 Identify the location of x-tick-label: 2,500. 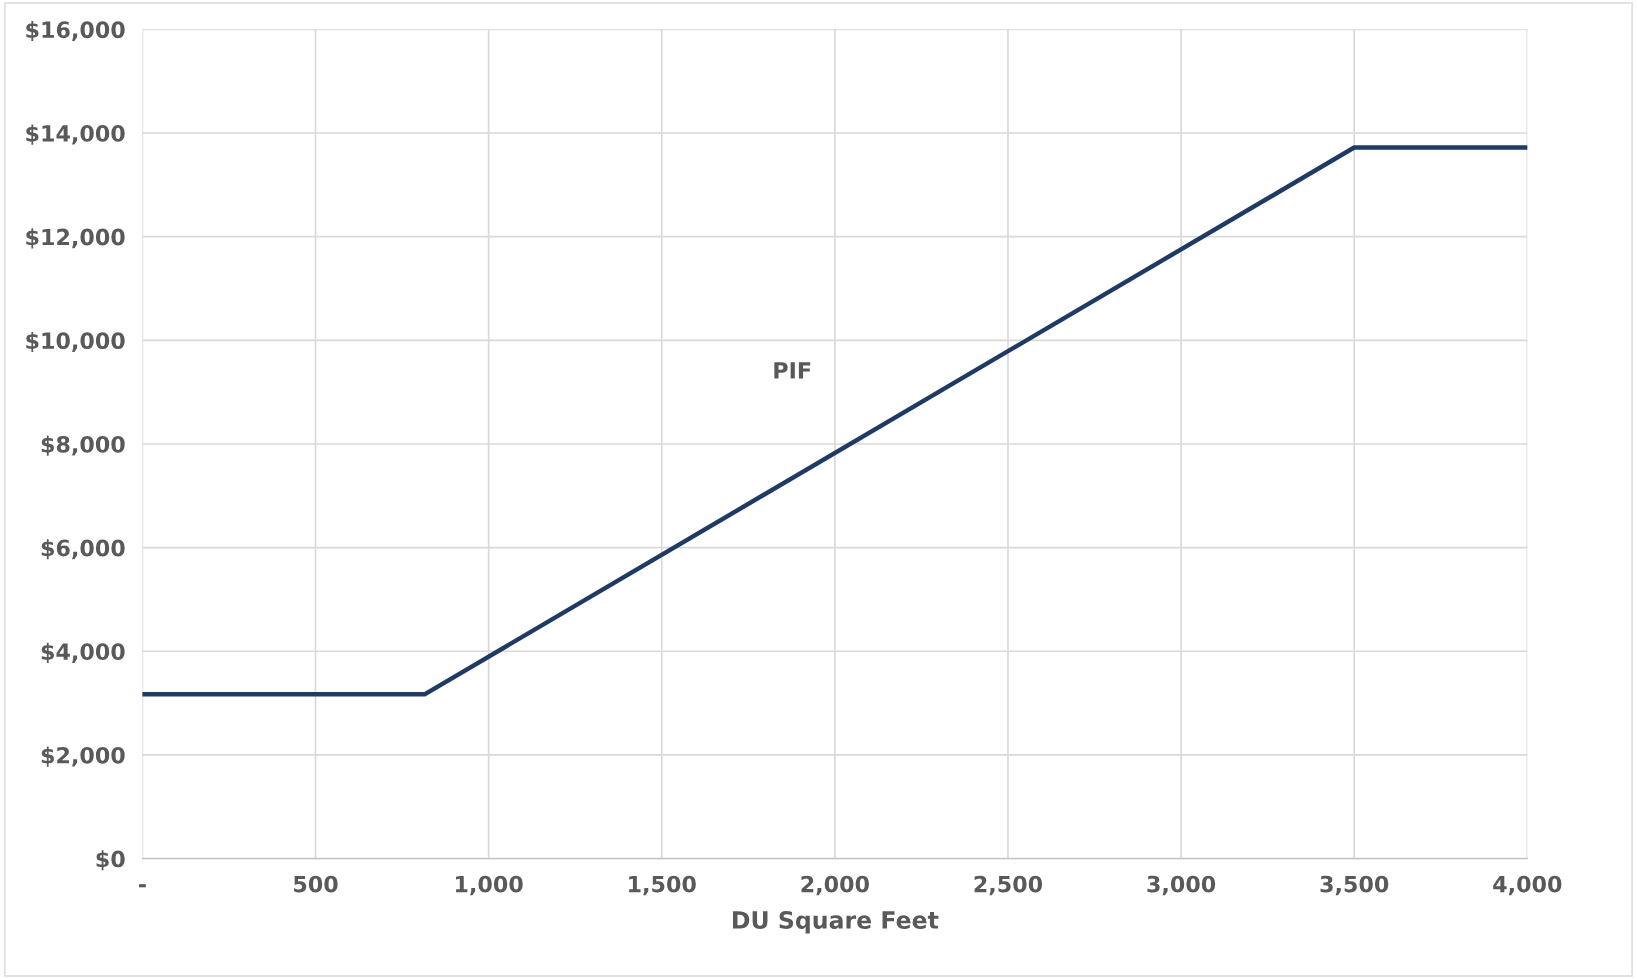
(1008, 885).